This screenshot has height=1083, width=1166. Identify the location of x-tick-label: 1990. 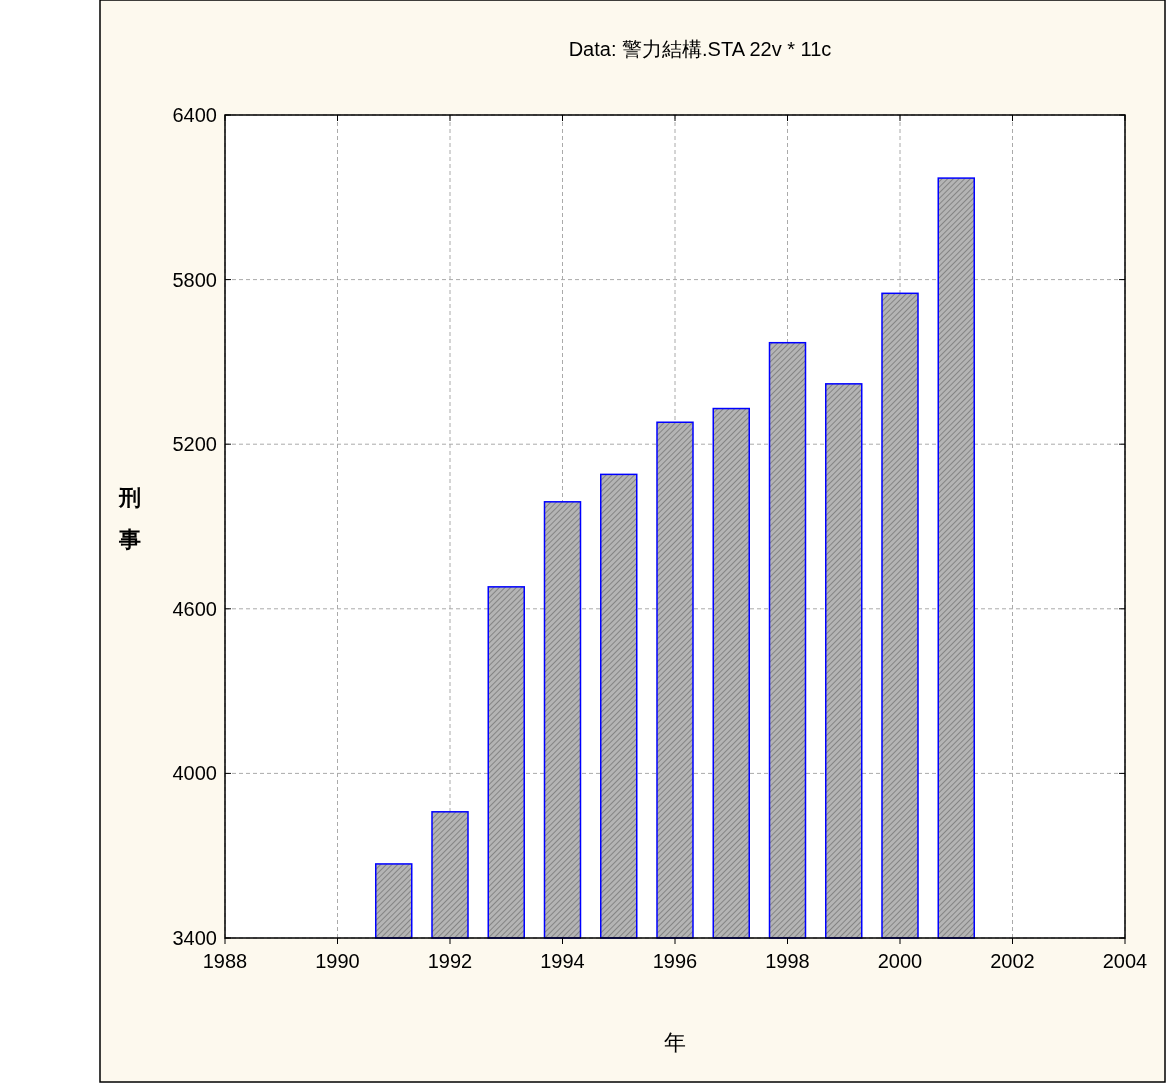
(337, 961).